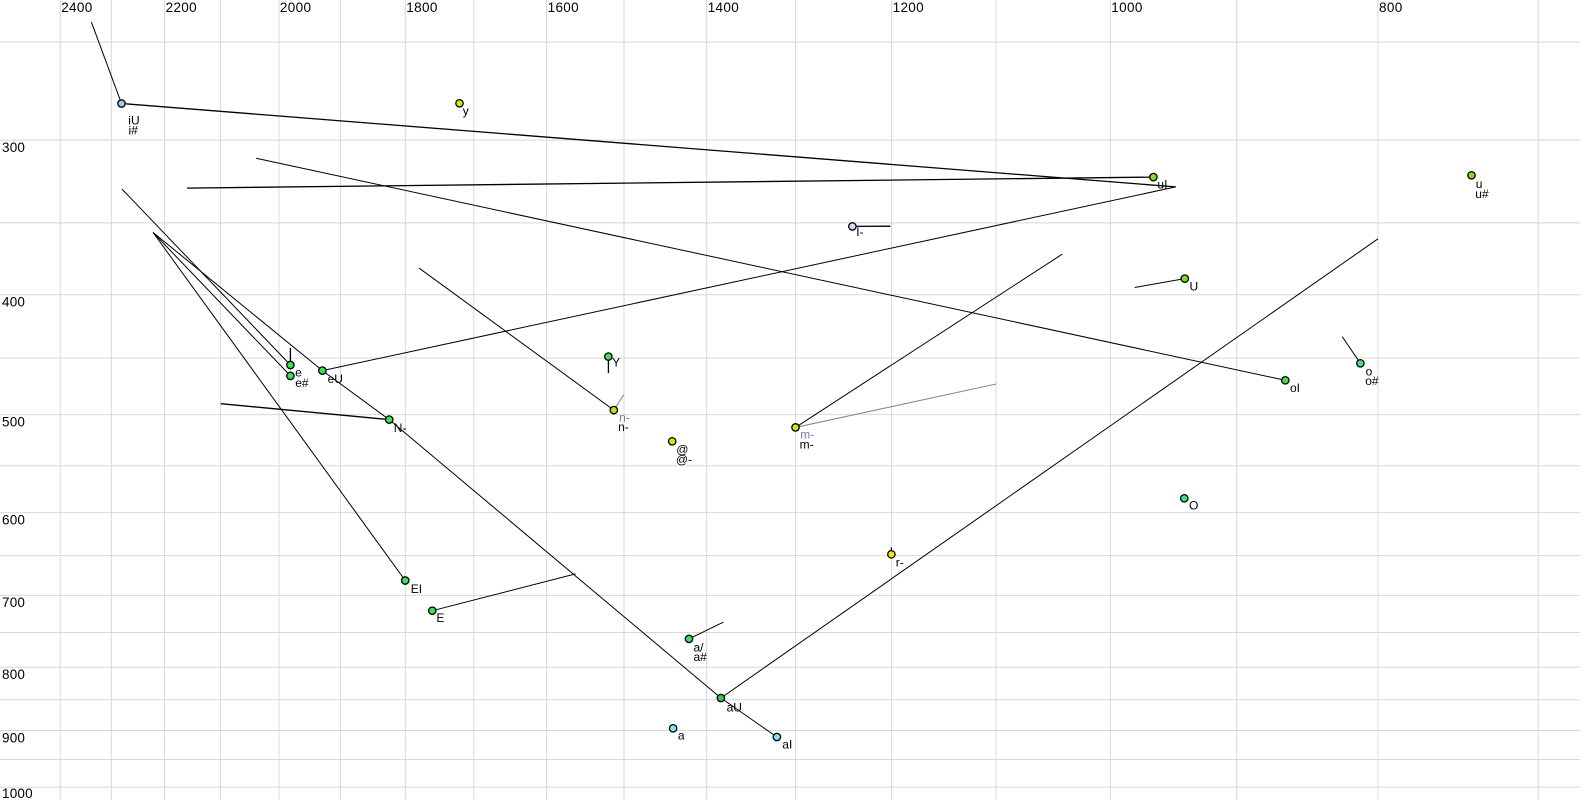 Image resolution: width=1580 pixels, height=800 pixels. I want to click on svg-text: 500, so click(13, 421).